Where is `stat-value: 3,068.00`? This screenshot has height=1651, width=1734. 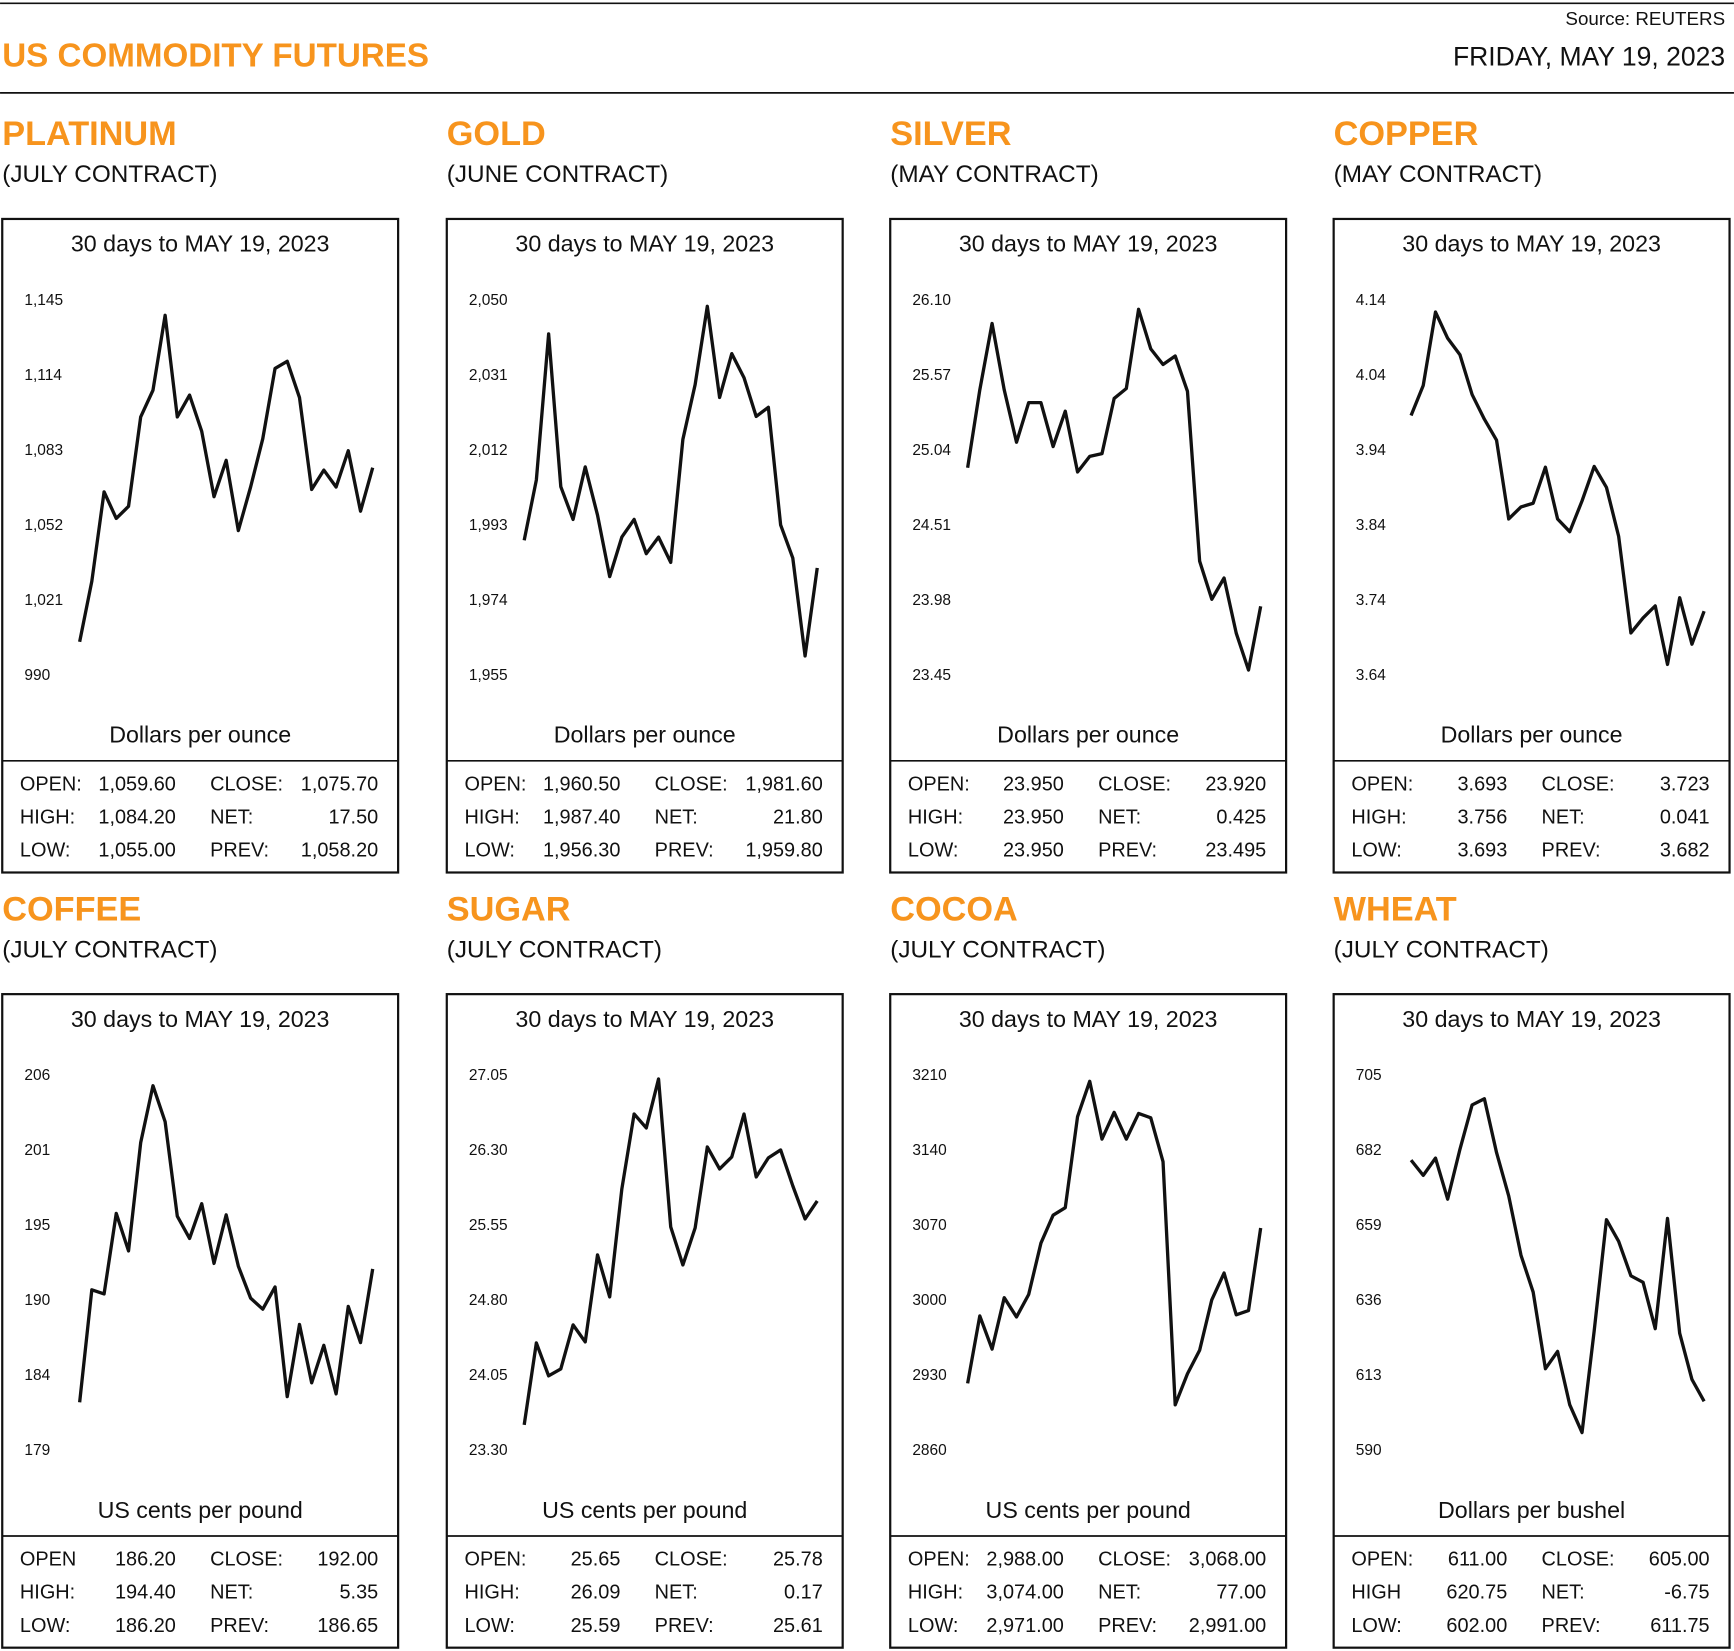
stat-value: 3,068.00 is located at coordinates (1227, 1560).